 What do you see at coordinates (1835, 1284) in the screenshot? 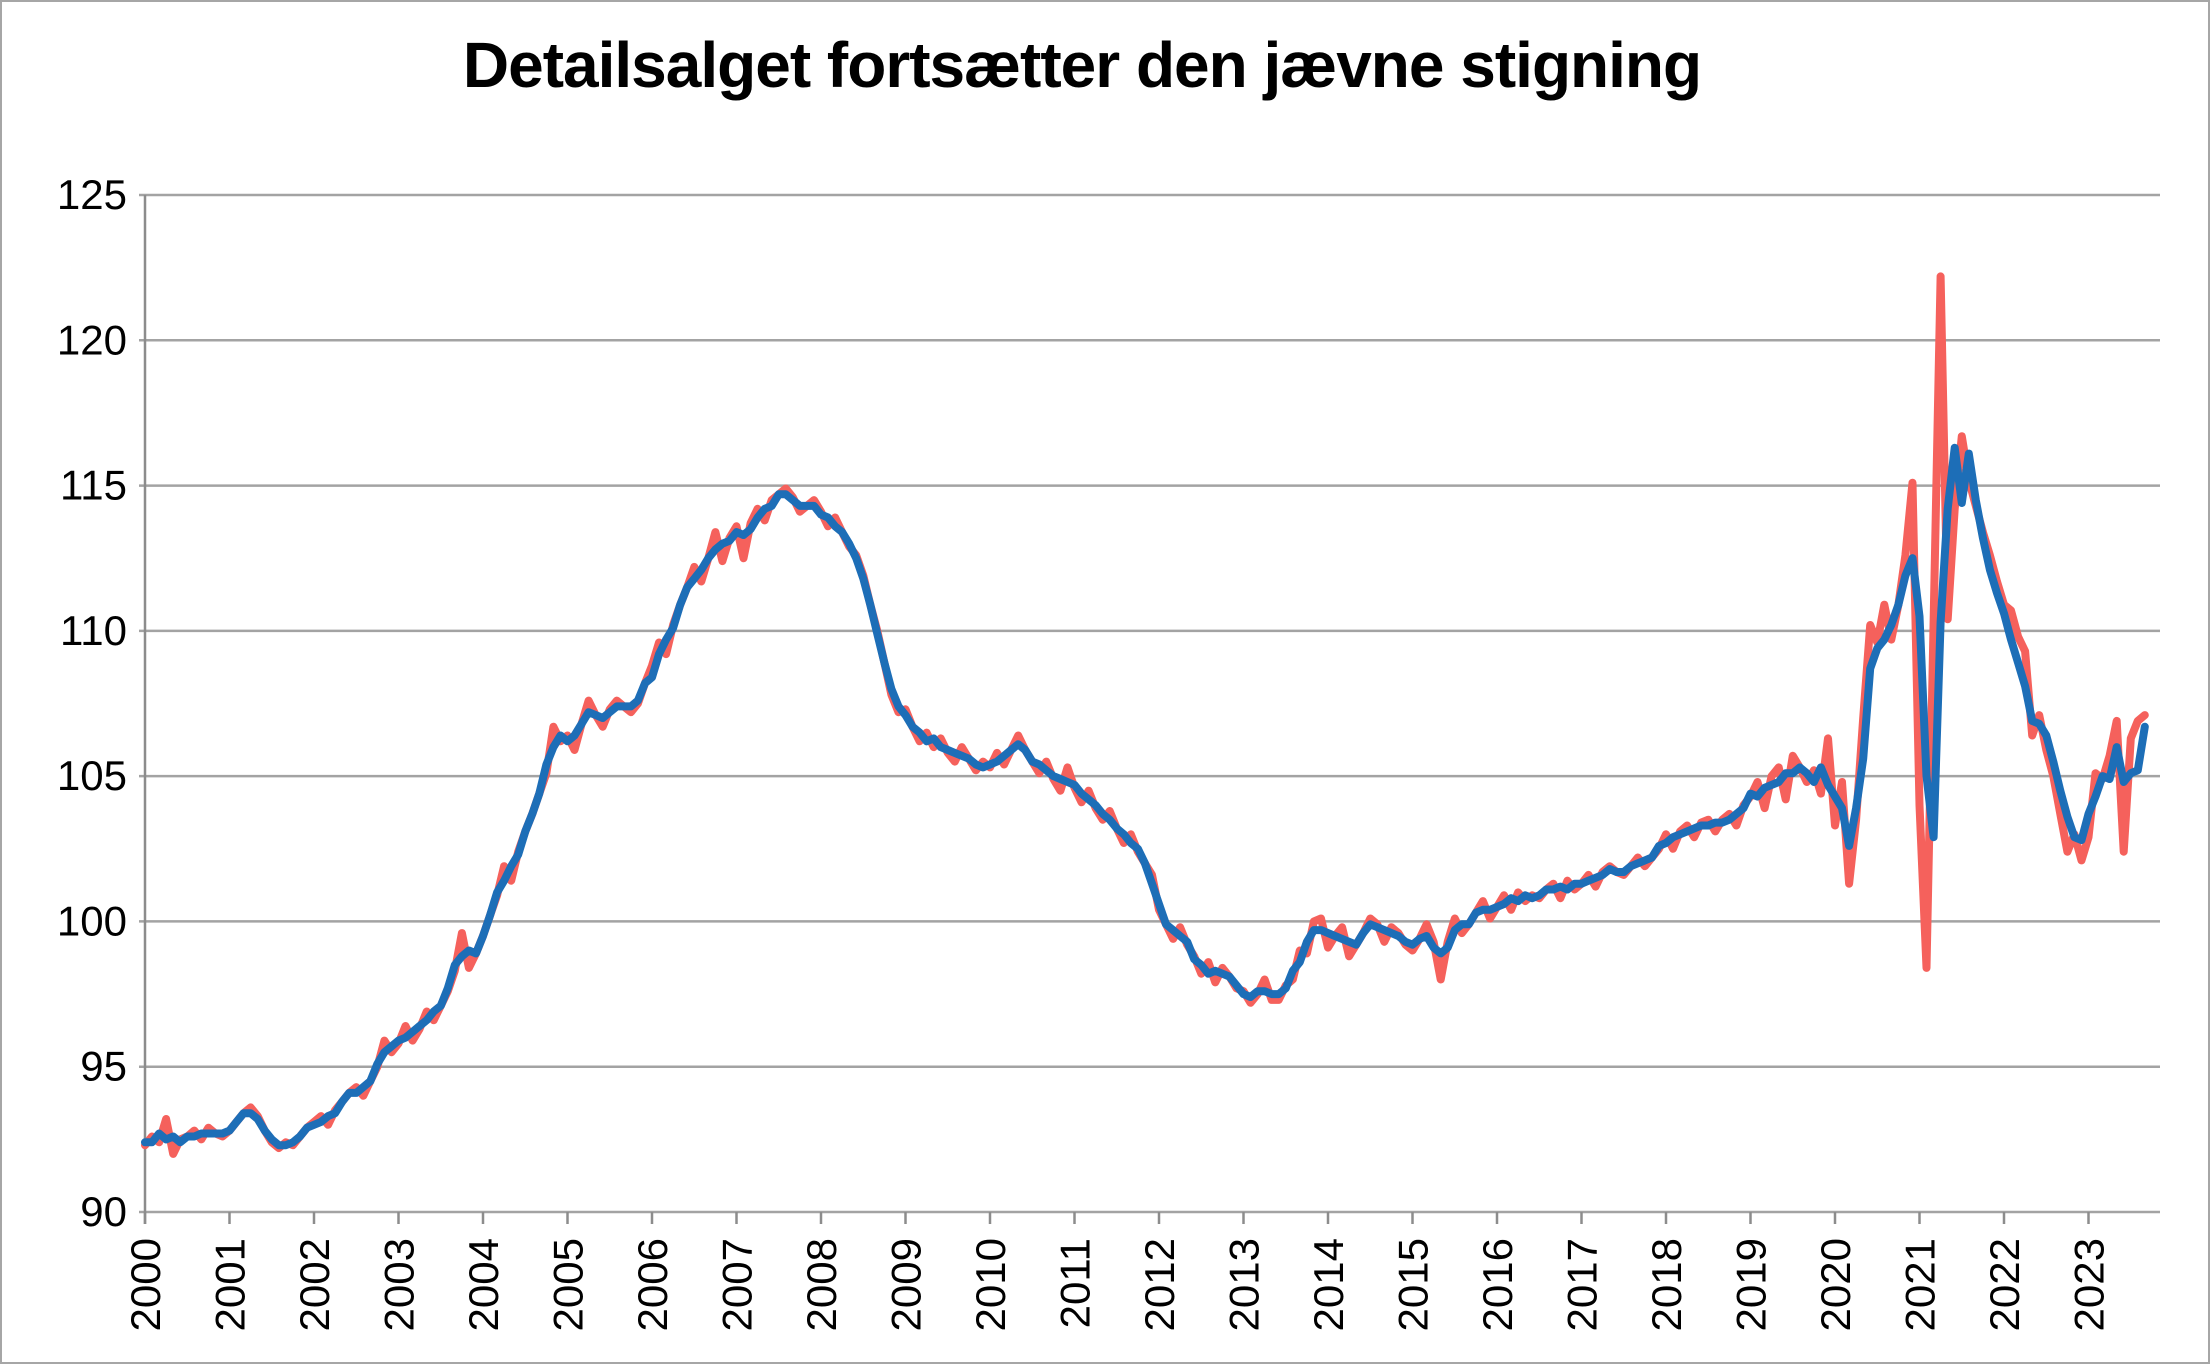
I see `x-tick-label: 2020` at bounding box center [1835, 1284].